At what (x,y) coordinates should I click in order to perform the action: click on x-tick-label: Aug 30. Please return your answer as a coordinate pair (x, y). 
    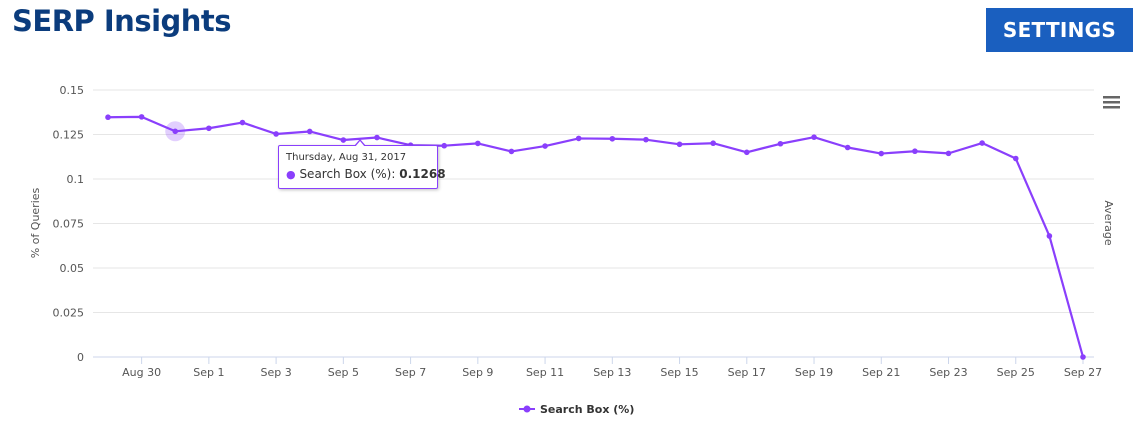
    Looking at the image, I should click on (141, 372).